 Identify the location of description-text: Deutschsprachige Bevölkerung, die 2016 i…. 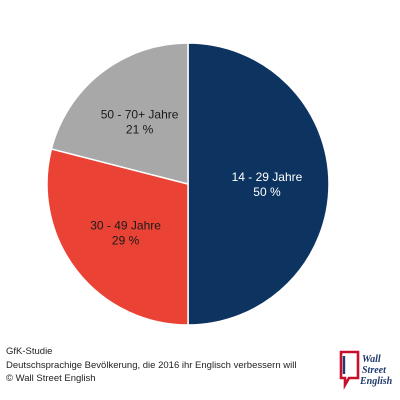
(151, 365).